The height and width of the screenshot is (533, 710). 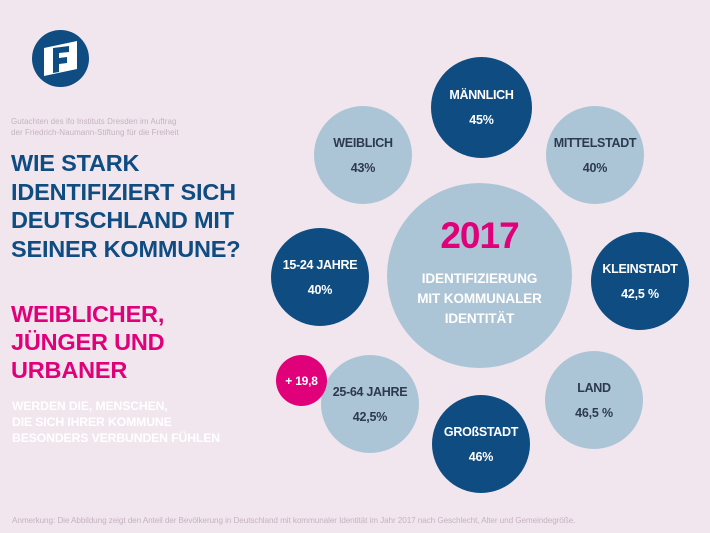 What do you see at coordinates (122, 220) in the screenshot?
I see `headline-line: DEUTSCHLAND MIT` at bounding box center [122, 220].